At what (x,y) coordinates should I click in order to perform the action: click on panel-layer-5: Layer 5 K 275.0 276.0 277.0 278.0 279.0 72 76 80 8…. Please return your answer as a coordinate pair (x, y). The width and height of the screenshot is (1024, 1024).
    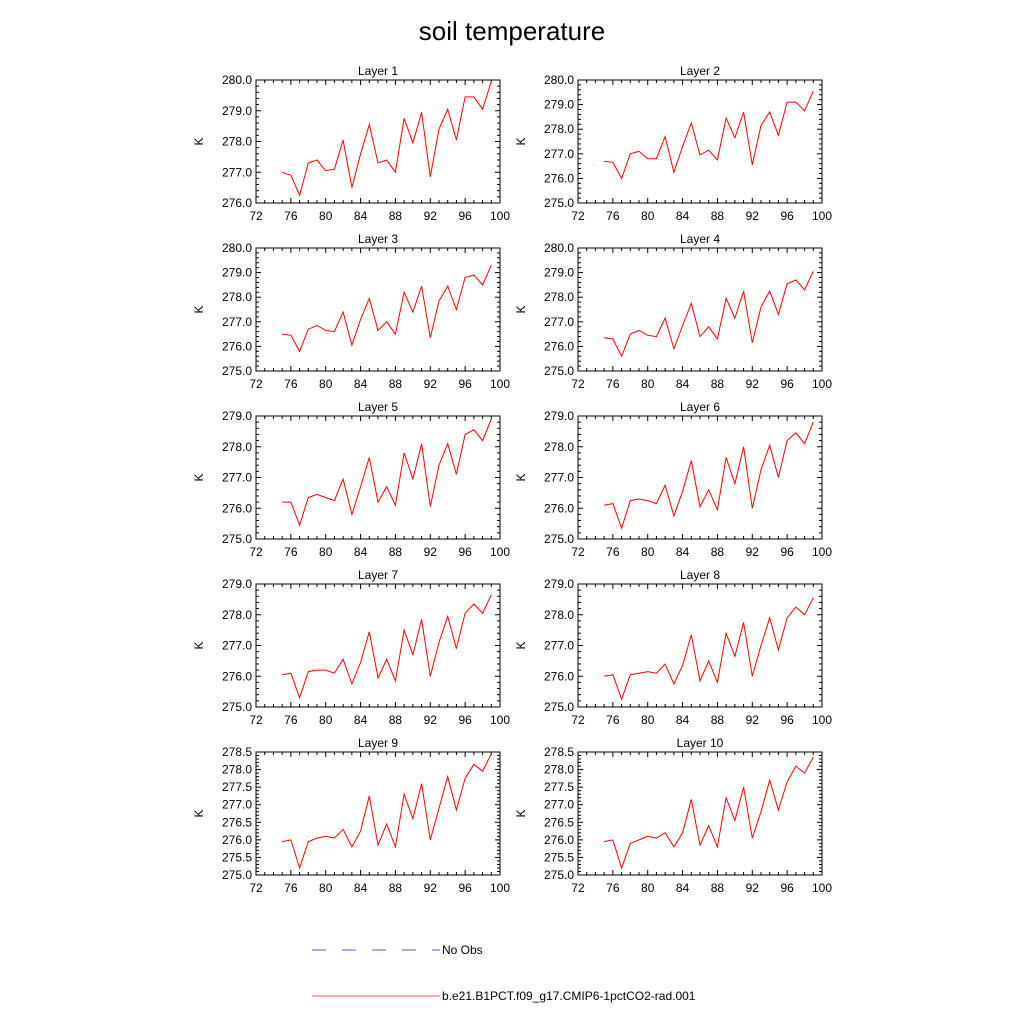
    Looking at the image, I should click on (351, 479).